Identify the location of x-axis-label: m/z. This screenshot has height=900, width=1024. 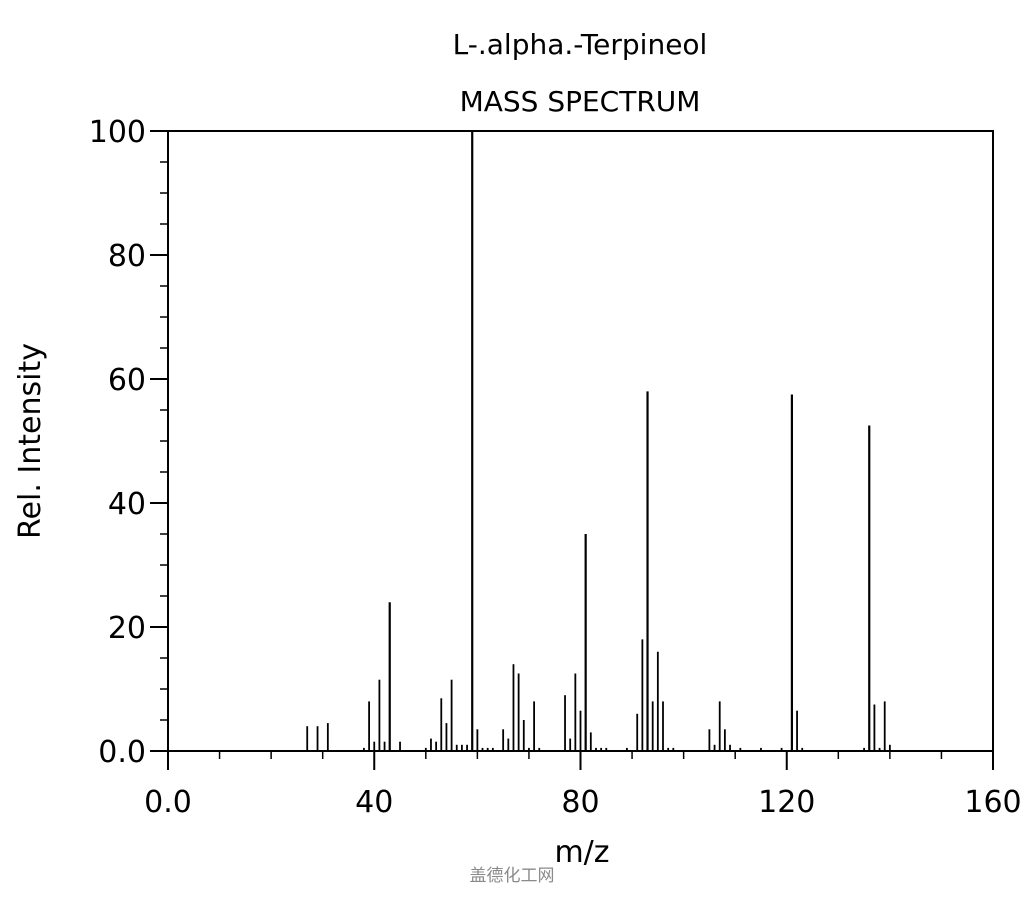
(581, 852).